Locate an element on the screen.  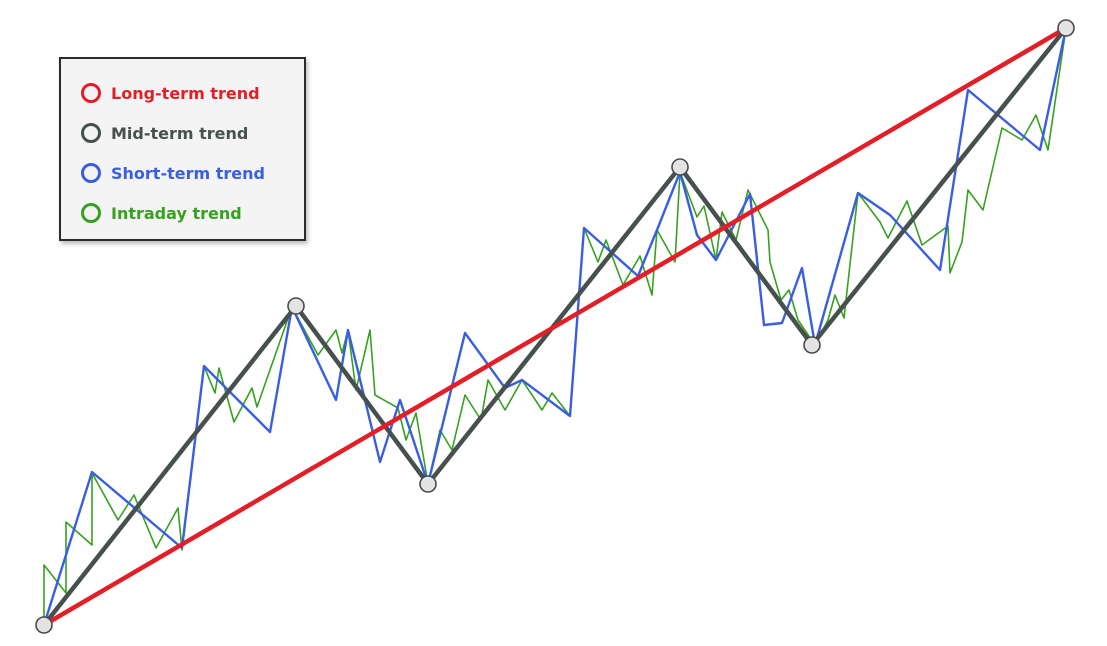
legend-item-long-term: Long-term trend is located at coordinates (192, 93).